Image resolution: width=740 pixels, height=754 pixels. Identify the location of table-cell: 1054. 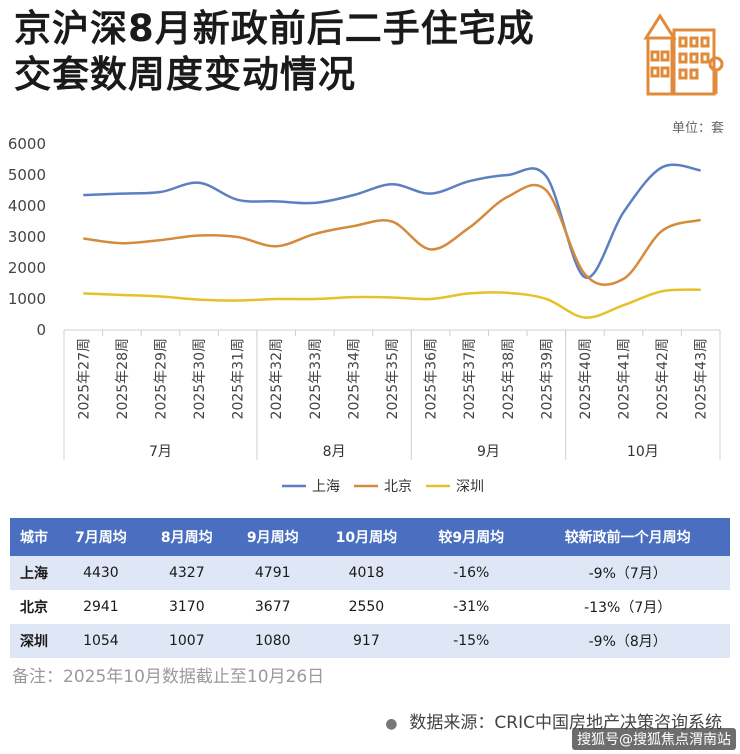
(100, 641).